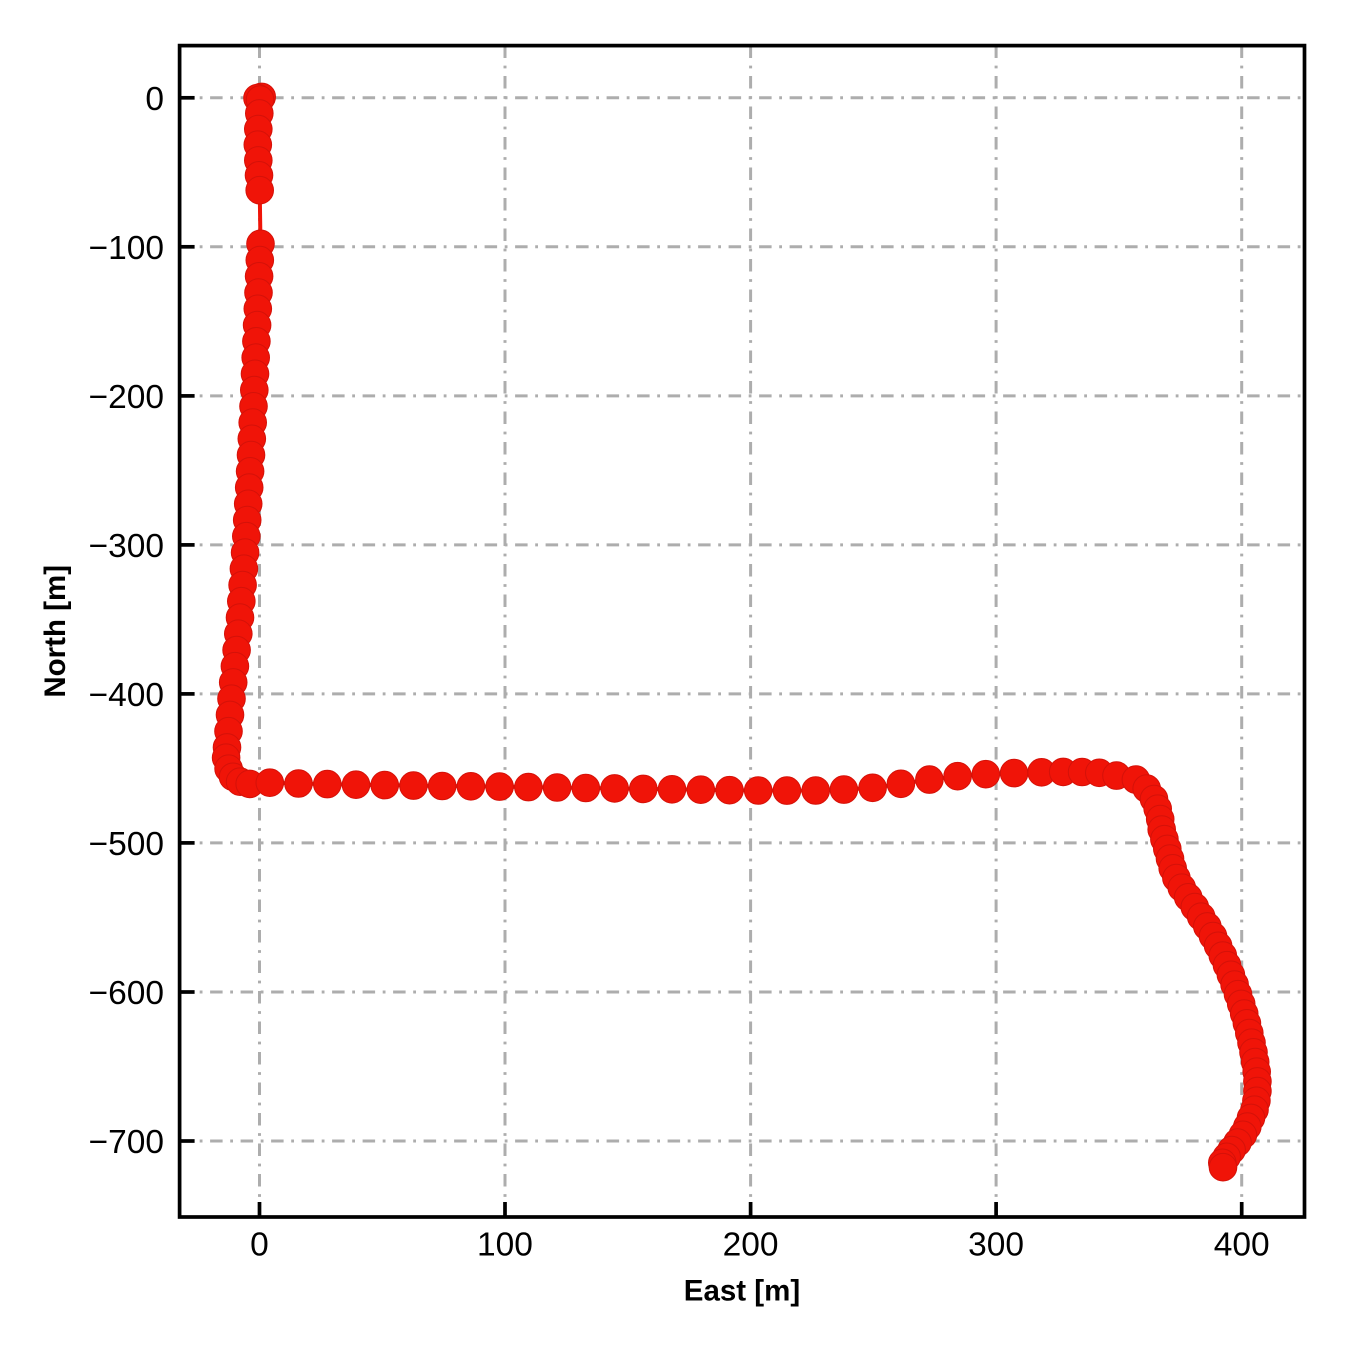 This screenshot has height=1355, width=1350. Describe the element at coordinates (505, 1245) in the screenshot. I see `svg-text: 100` at that location.